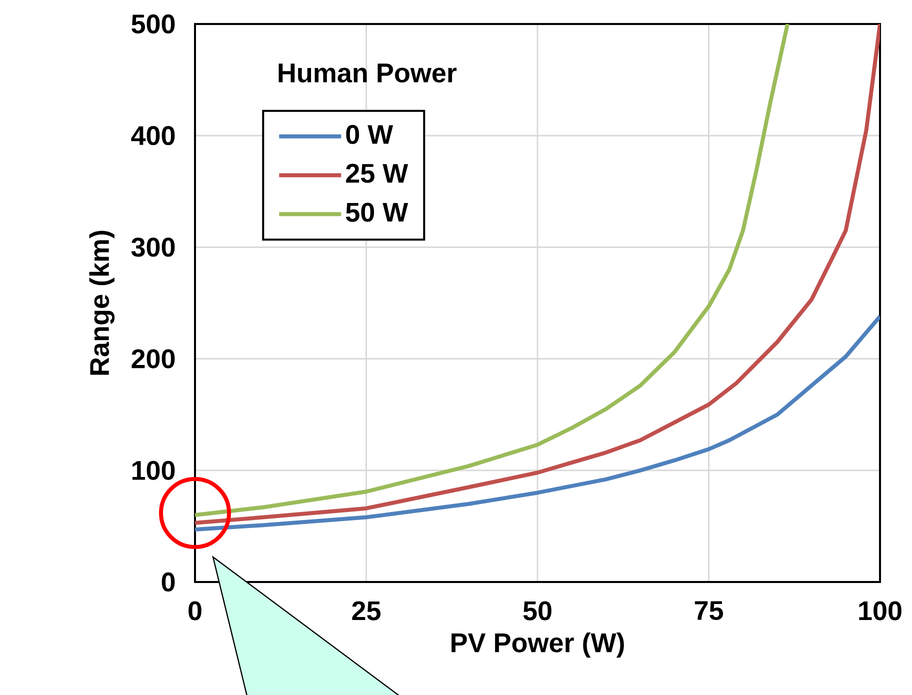 The height and width of the screenshot is (695, 912). What do you see at coordinates (880, 610) in the screenshot?
I see `x-tick-label: 100` at bounding box center [880, 610].